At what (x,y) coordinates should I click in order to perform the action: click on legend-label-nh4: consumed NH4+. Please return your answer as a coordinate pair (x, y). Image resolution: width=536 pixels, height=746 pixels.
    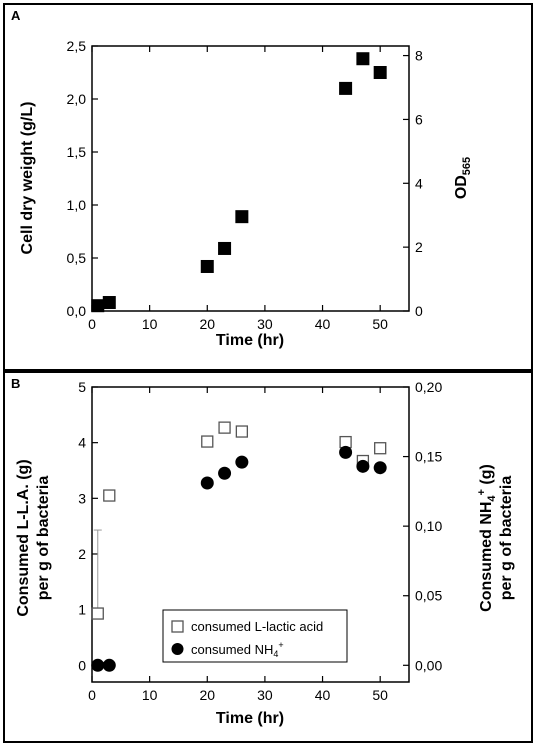
    Looking at the image, I should click on (237, 649).